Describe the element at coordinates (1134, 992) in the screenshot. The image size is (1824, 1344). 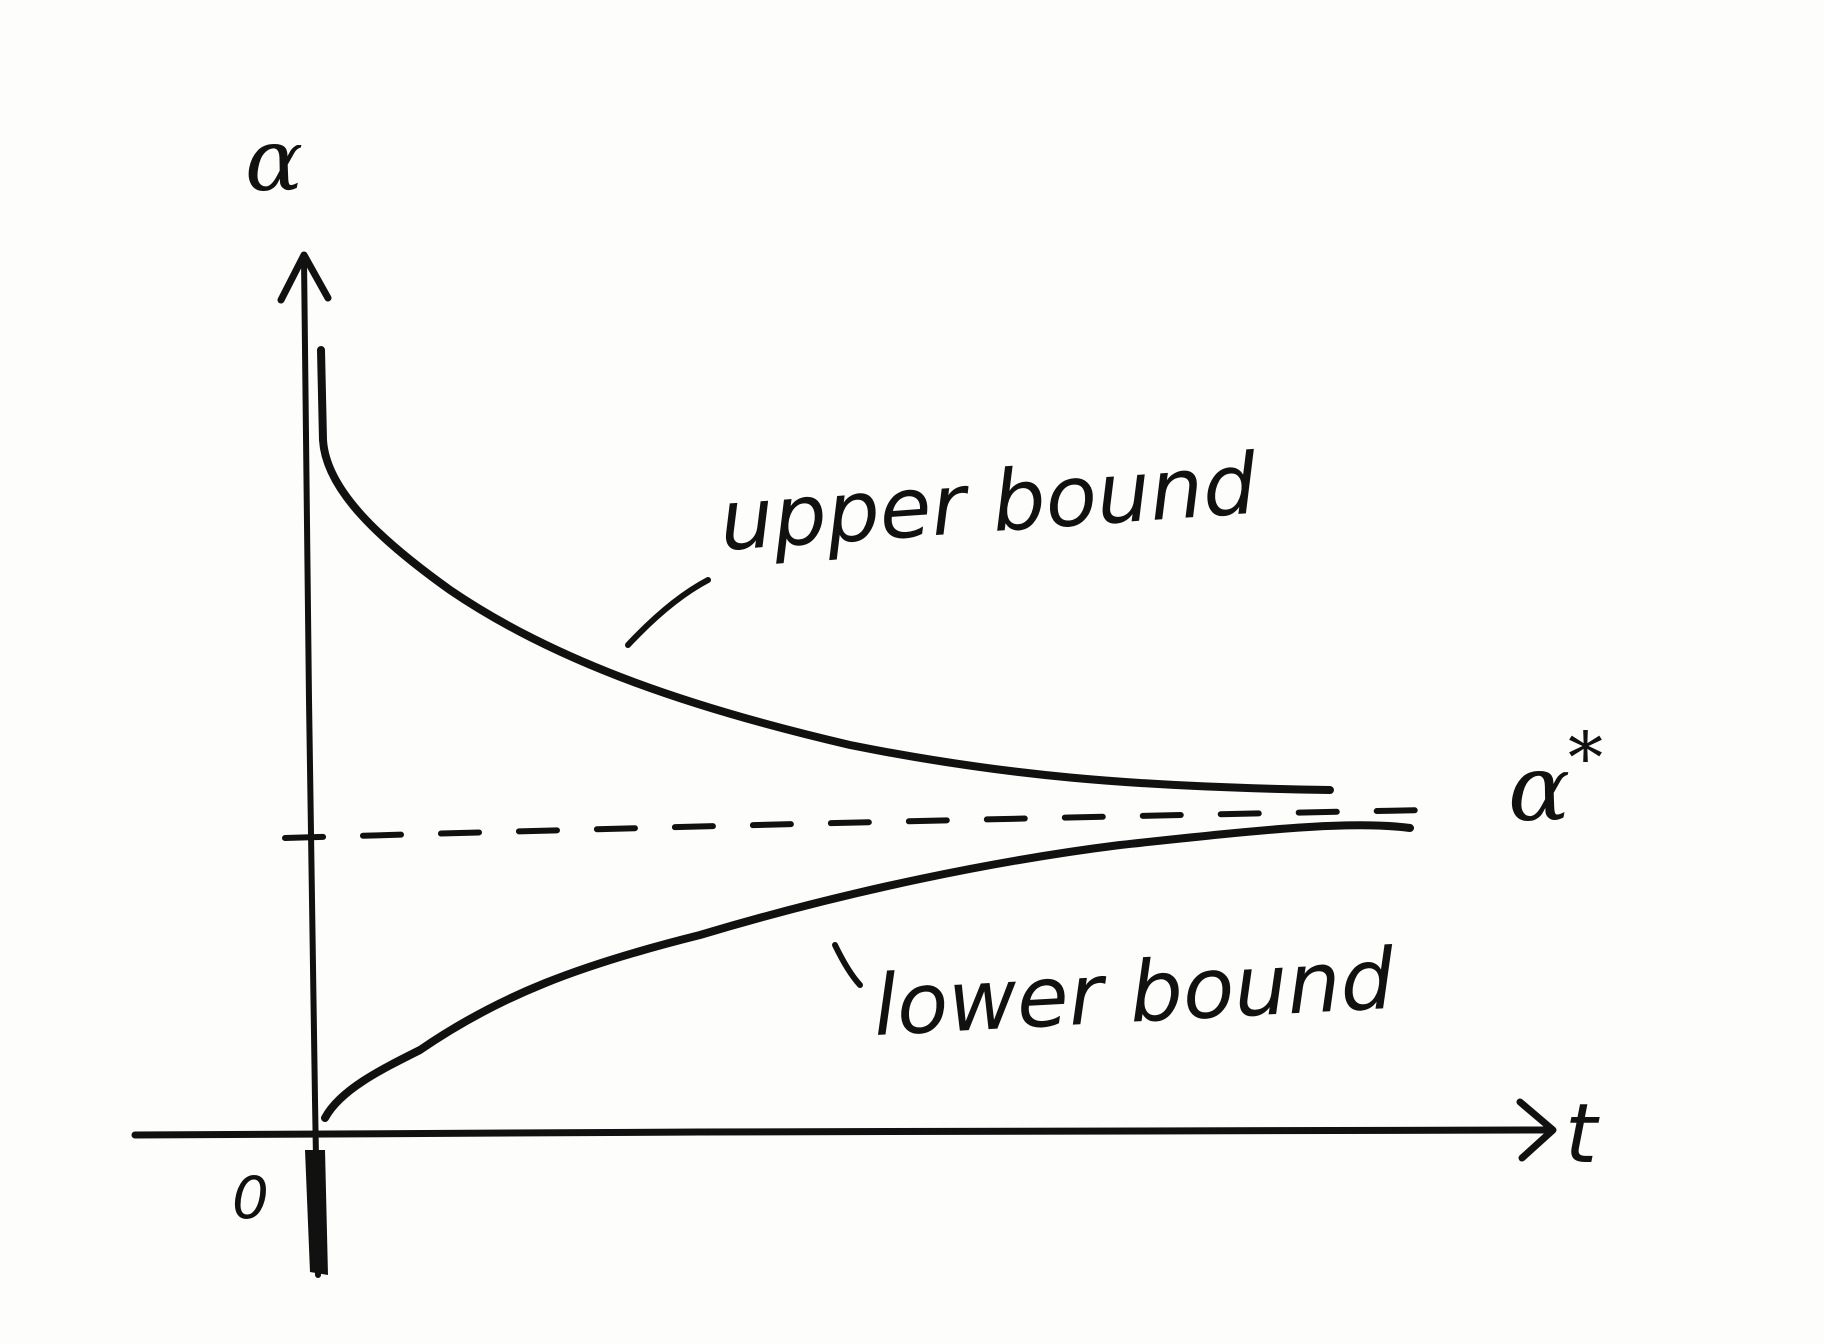
I see `lower-bound-label: lower bound` at that location.